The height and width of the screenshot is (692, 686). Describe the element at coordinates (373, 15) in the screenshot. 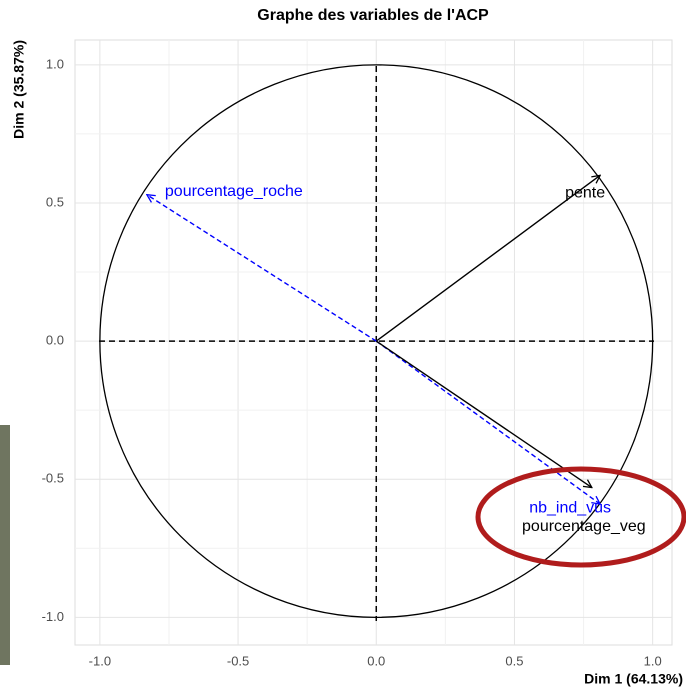

I see `chart-title: Graphe des variables de l'ACP` at that location.